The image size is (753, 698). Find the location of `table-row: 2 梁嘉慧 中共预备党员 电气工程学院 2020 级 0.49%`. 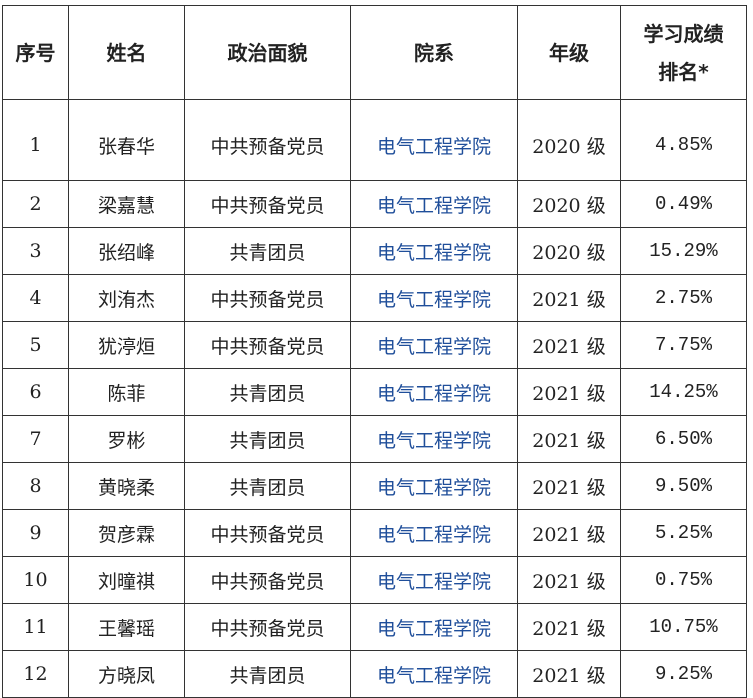

table-row: 2 梁嘉慧 中共预备党员 电气工程学院 2020 级 0.49% is located at coordinates (374, 204).